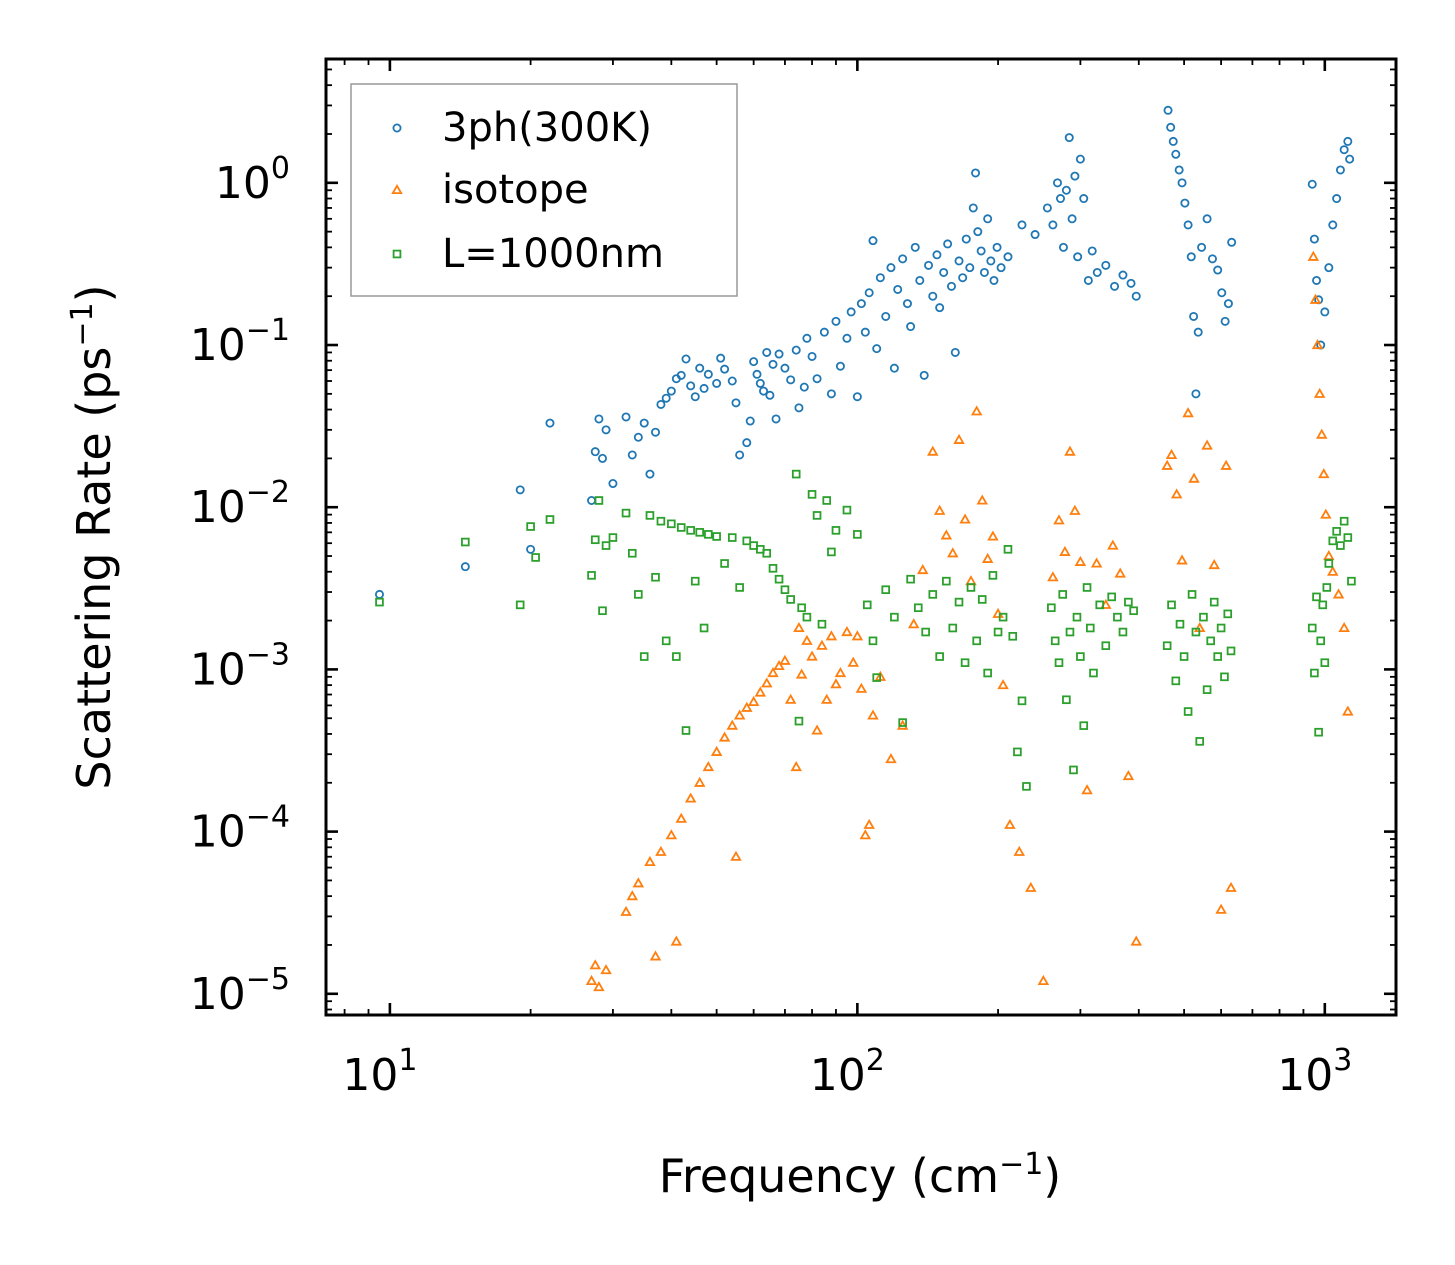 The height and width of the screenshot is (1265, 1455). I want to click on legend-frame, so click(544, 190).